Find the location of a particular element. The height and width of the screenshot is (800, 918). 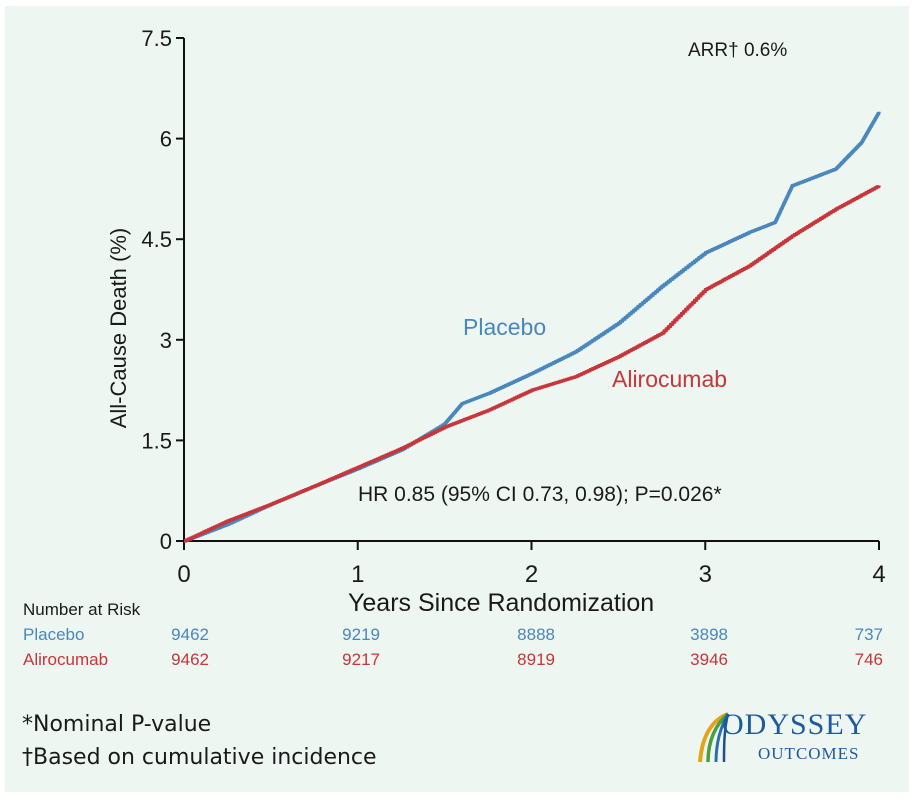

x-axis-label: Years Since Randomization is located at coordinates (501, 603).